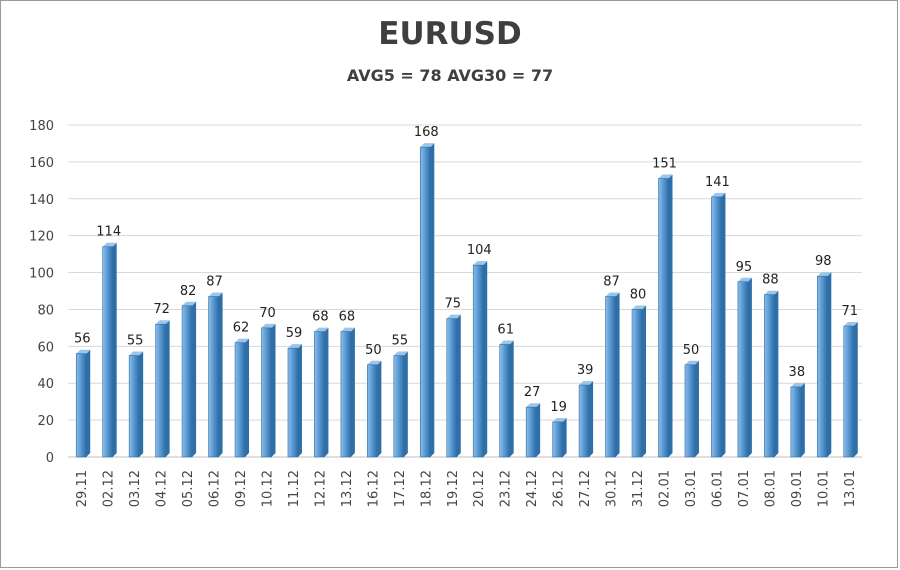  What do you see at coordinates (479, 488) in the screenshot?
I see `x-tick-label: 20.12` at bounding box center [479, 488].